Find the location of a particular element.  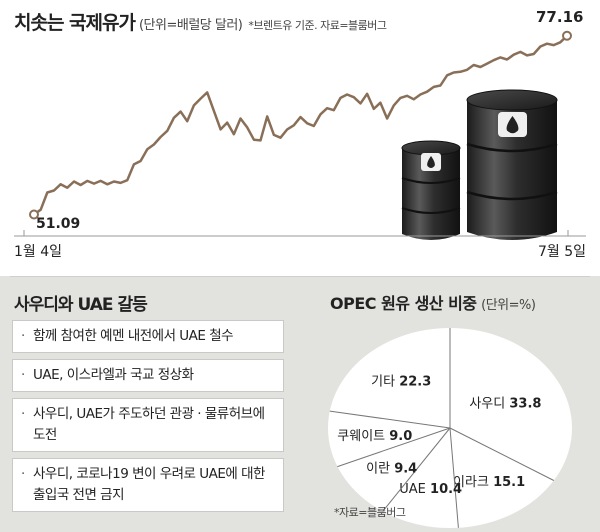

pie-slice-label: 기타 22.3 is located at coordinates (401, 382).